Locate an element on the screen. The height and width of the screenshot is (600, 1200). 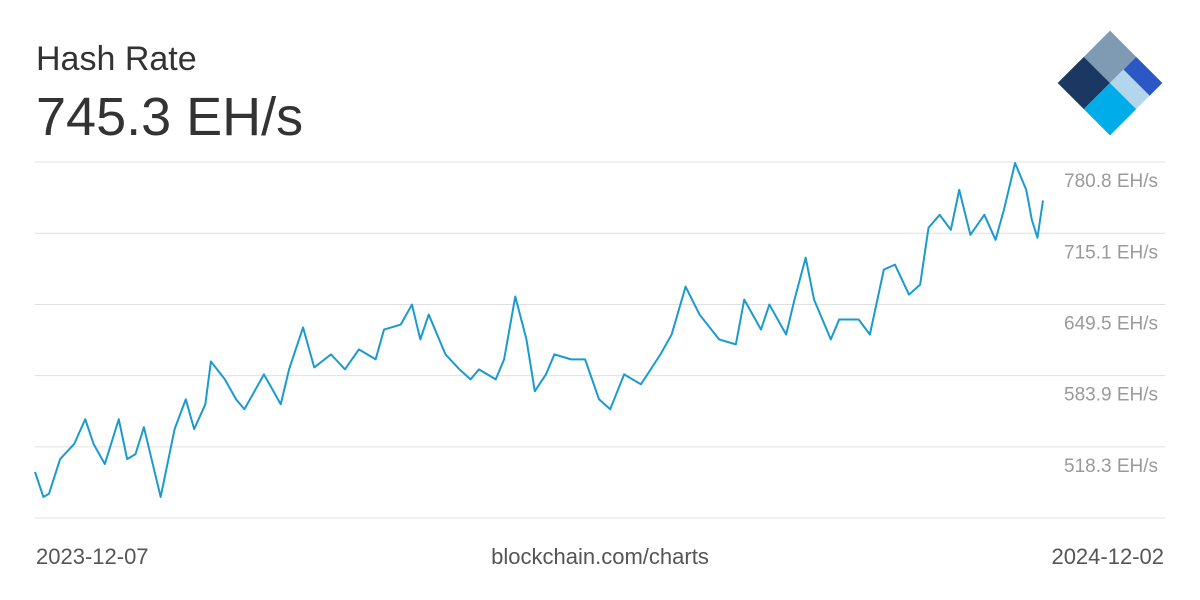
y-tick-label: 649.5 EH/s is located at coordinates (1111, 323).